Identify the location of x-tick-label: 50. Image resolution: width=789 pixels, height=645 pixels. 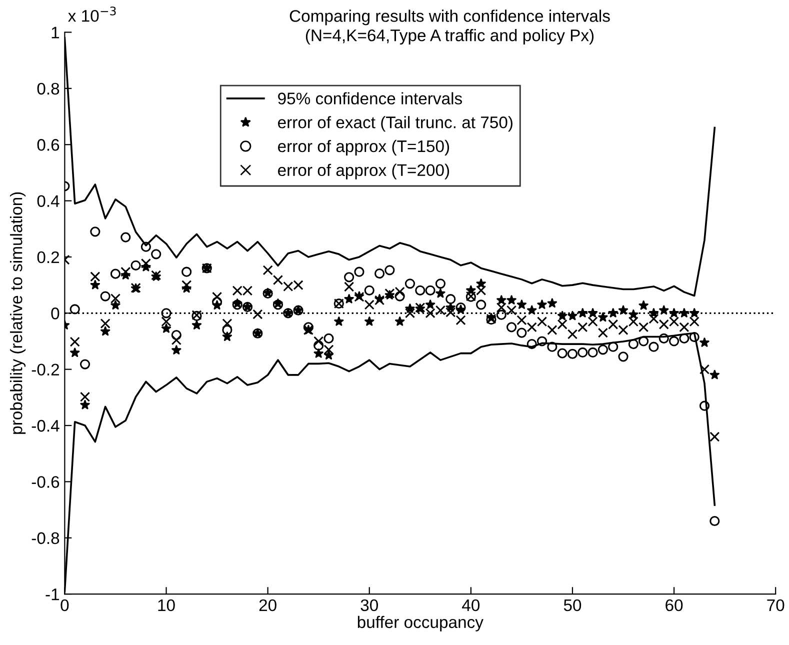
(573, 605).